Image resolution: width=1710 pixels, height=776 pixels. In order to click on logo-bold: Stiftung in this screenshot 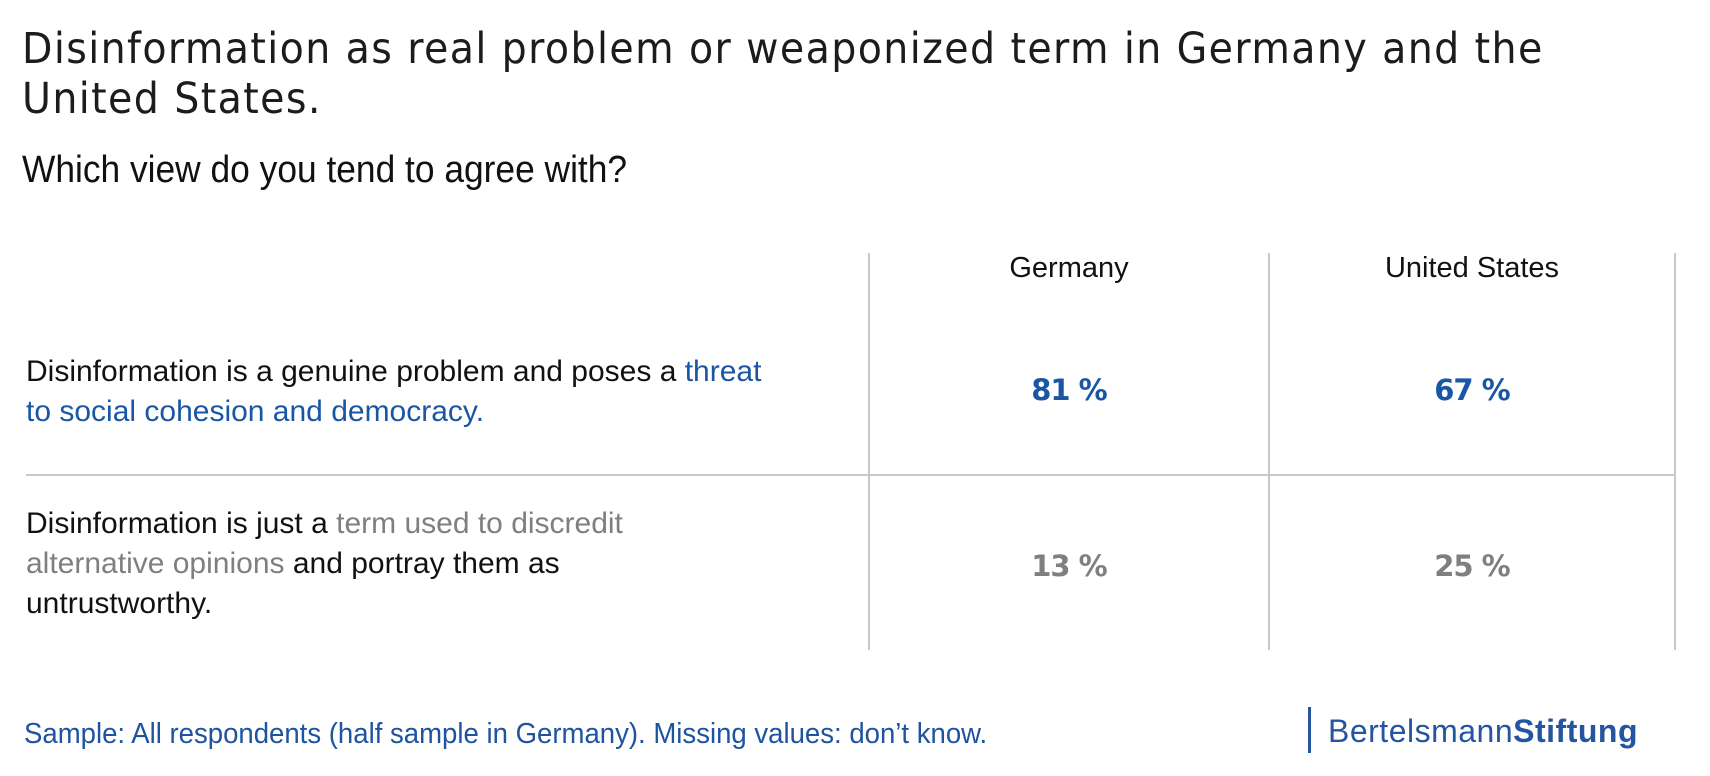, I will do `click(1575, 731)`.